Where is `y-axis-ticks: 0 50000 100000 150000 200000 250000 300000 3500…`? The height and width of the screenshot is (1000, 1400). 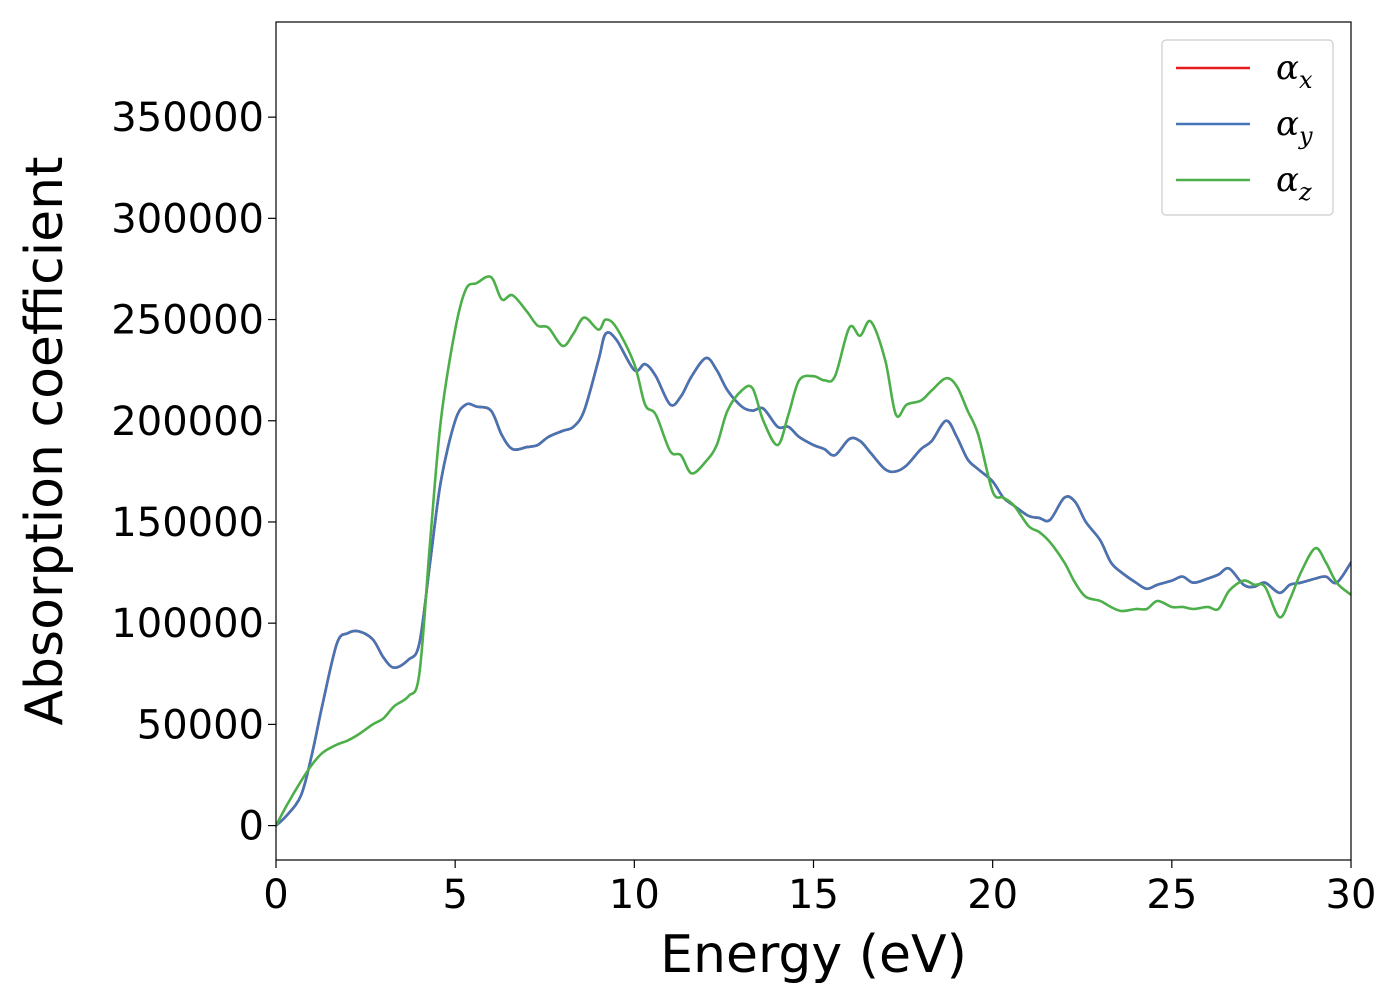 y-axis-ticks: 0 50000 100000 150000 200000 250000 300000 3500… is located at coordinates (193, 472).